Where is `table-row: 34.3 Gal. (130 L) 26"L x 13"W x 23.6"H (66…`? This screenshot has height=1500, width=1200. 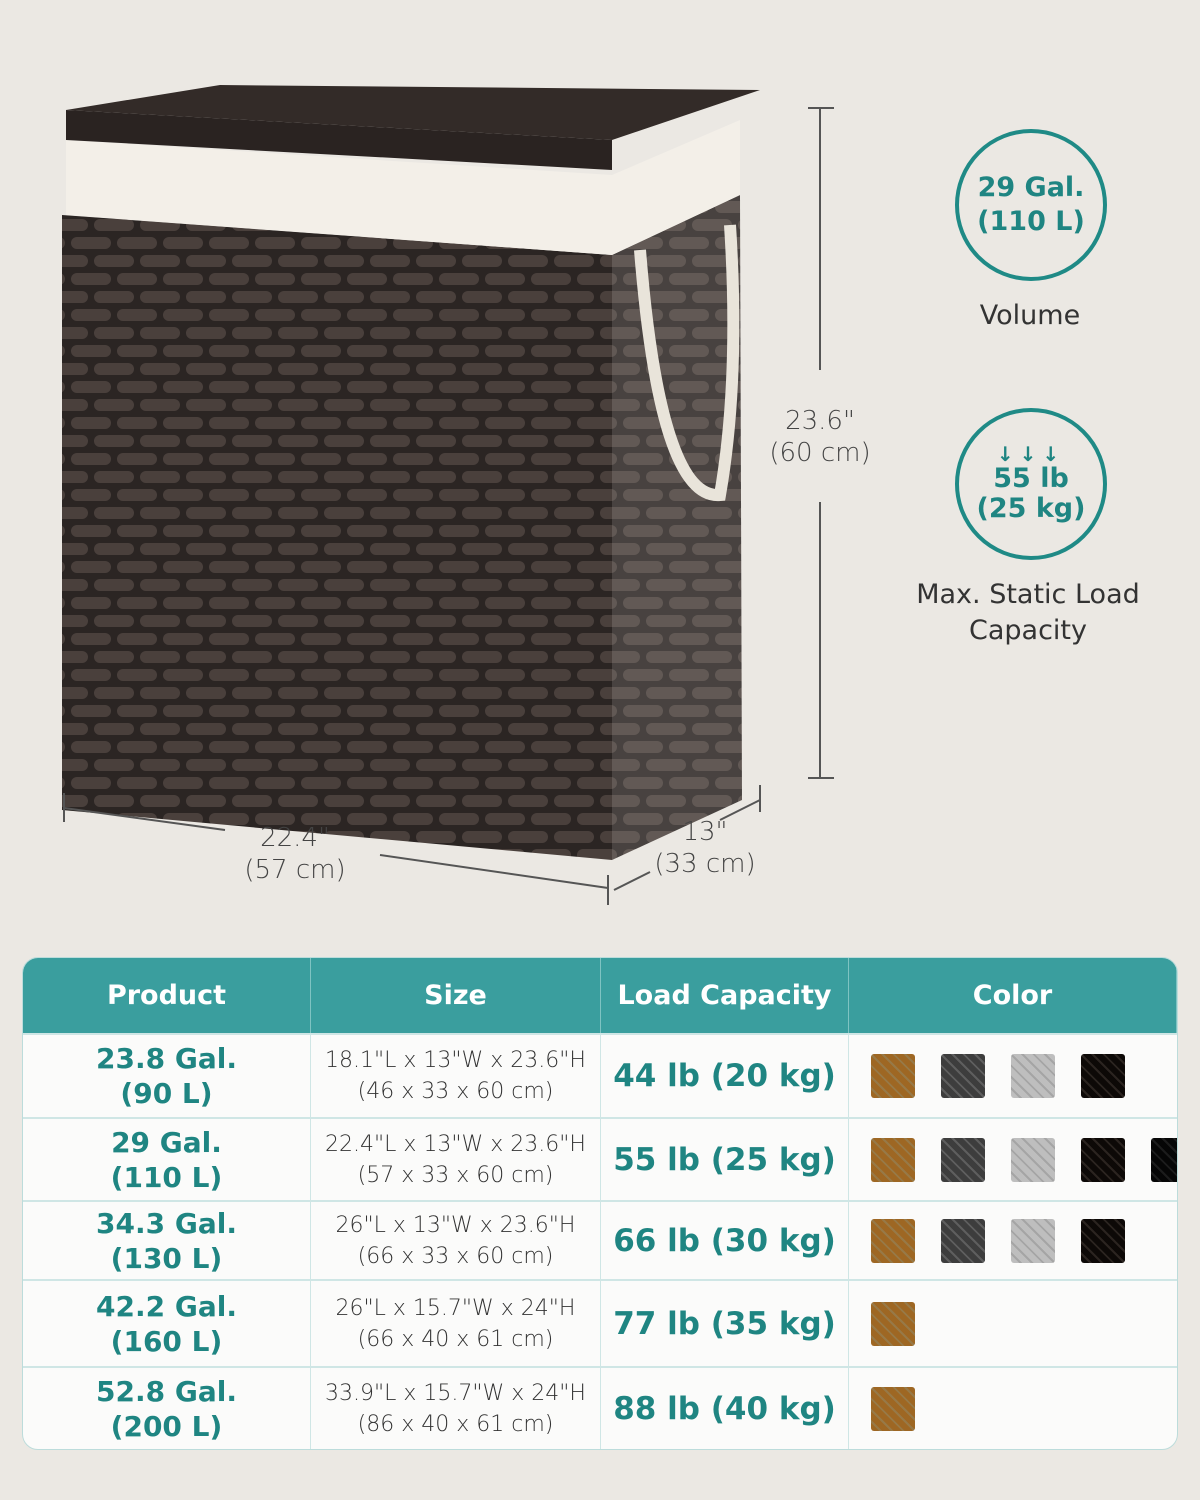 table-row: 34.3 Gal. (130 L) 26"L x 13"W x 23.6"H (66… is located at coordinates (600, 1241).